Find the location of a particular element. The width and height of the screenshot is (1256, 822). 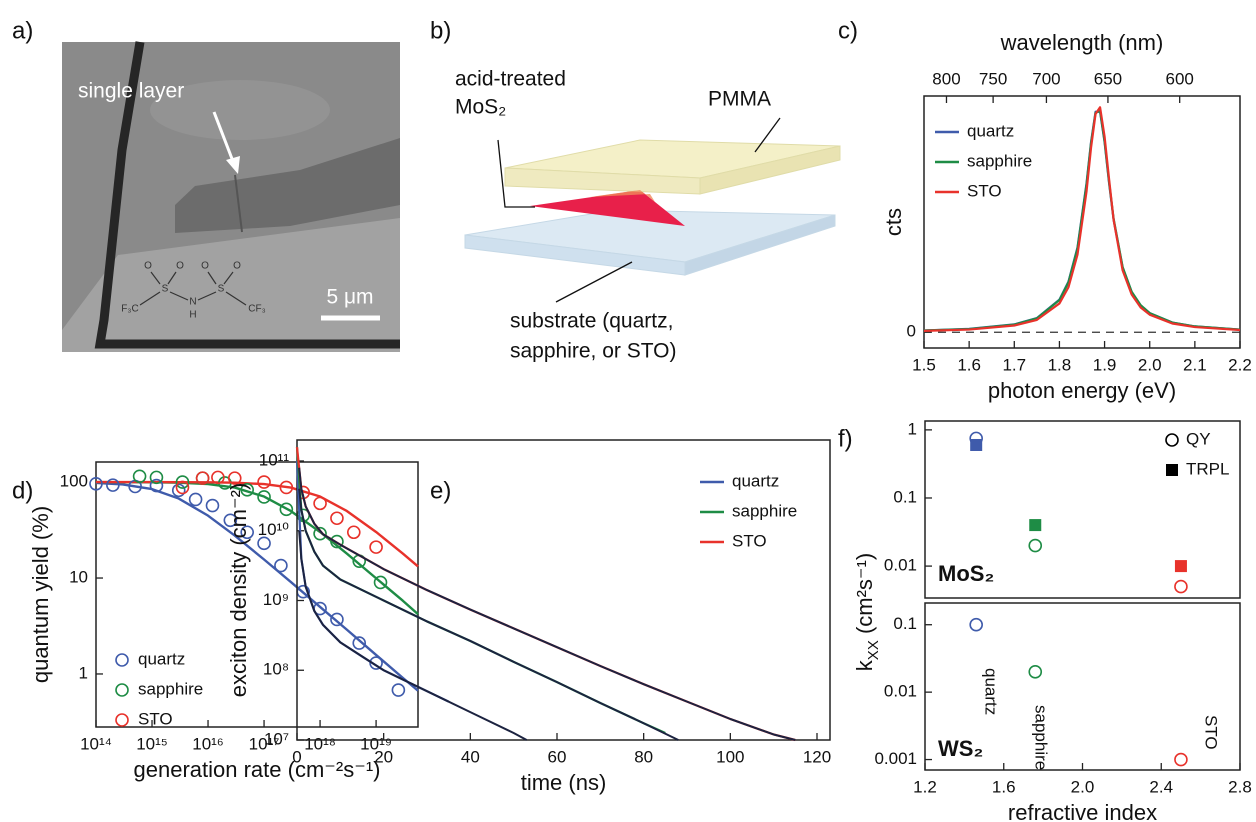

arrow is located at coordinates (224, 138).